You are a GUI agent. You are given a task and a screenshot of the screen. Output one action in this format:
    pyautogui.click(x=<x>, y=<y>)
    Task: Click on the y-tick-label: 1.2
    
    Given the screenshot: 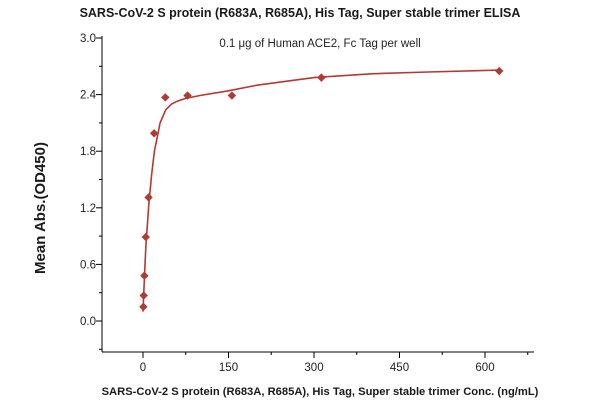 What is the action you would take?
    pyautogui.click(x=88, y=209)
    